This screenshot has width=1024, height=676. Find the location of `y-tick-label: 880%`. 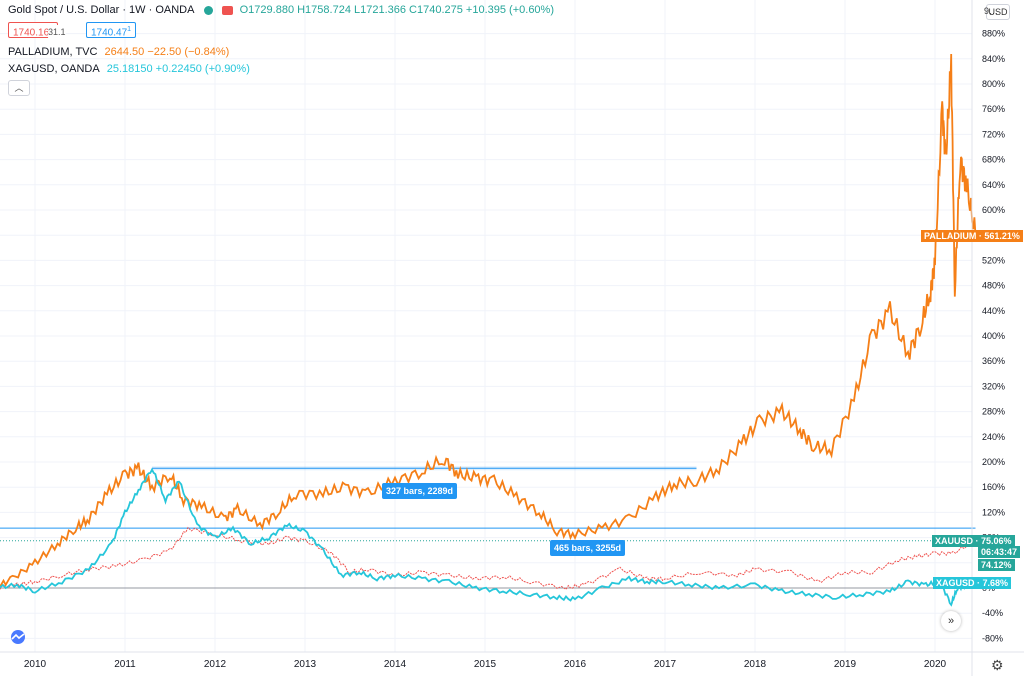

y-tick-label: 880% is located at coordinates (993, 34).